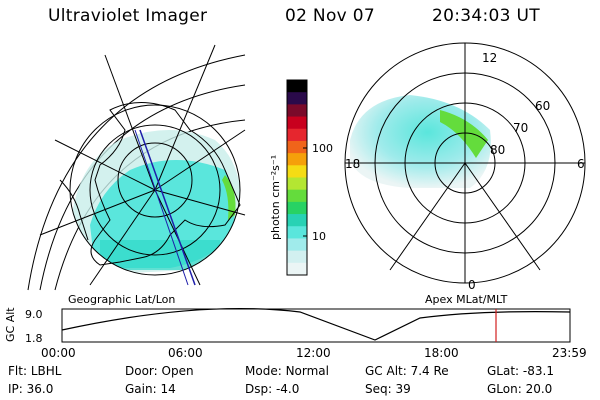 The image size is (600, 400). What do you see at coordinates (316, 324) in the screenshot?
I see `altitude-curve` at bounding box center [316, 324].